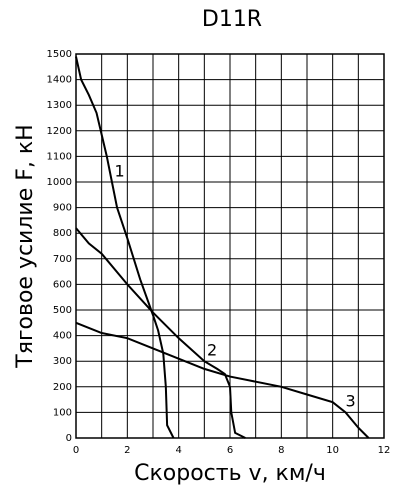  What do you see at coordinates (178, 450) in the screenshot?
I see `x-tick-label: 4` at bounding box center [178, 450].